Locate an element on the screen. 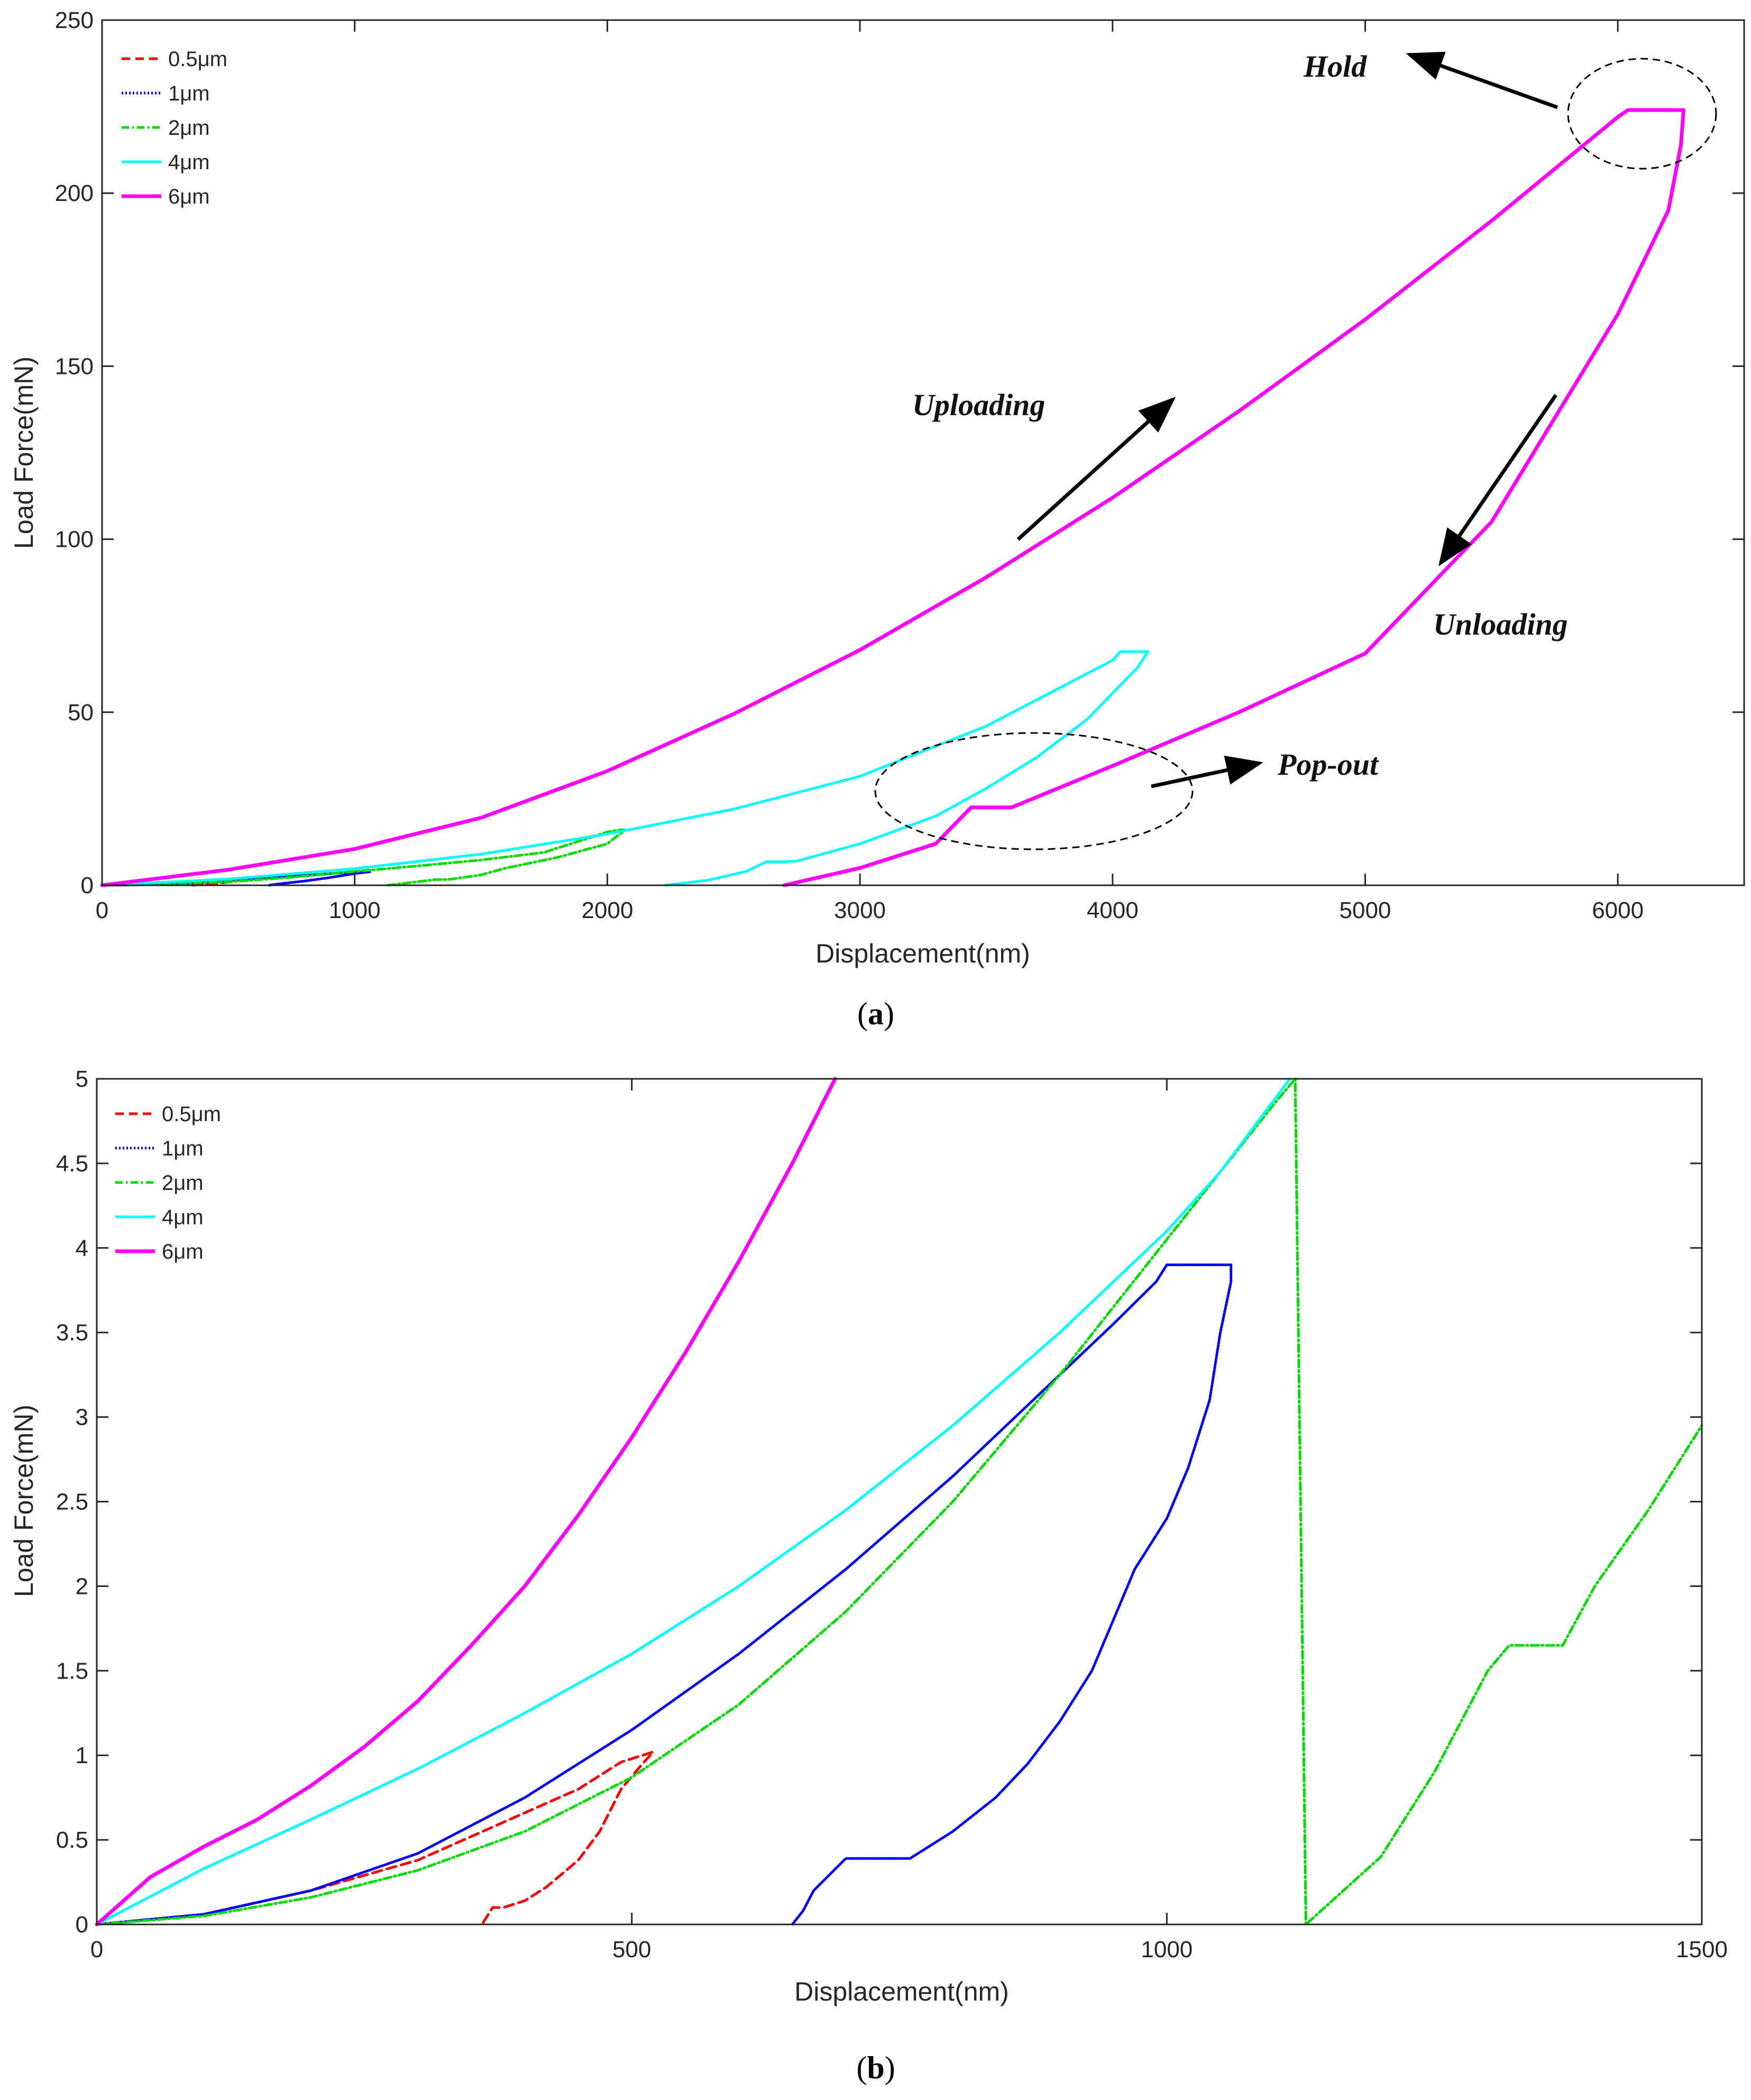 Image resolution: width=1751 pixels, height=2100 pixels. panel-b-xtick-label-0: 0 is located at coordinates (96, 1950).